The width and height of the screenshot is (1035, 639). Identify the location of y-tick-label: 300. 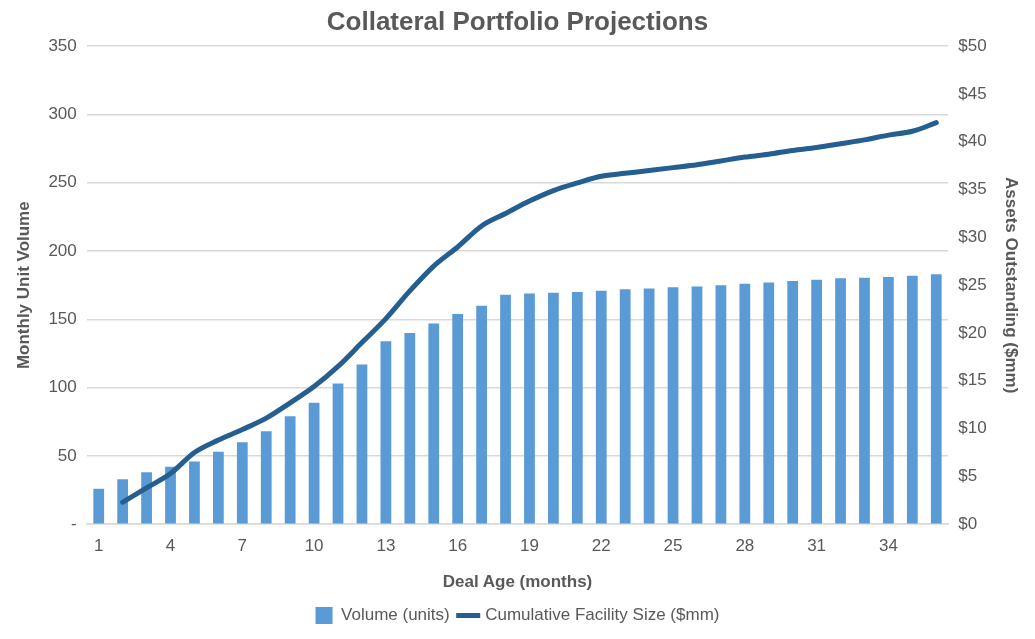
(62, 114).